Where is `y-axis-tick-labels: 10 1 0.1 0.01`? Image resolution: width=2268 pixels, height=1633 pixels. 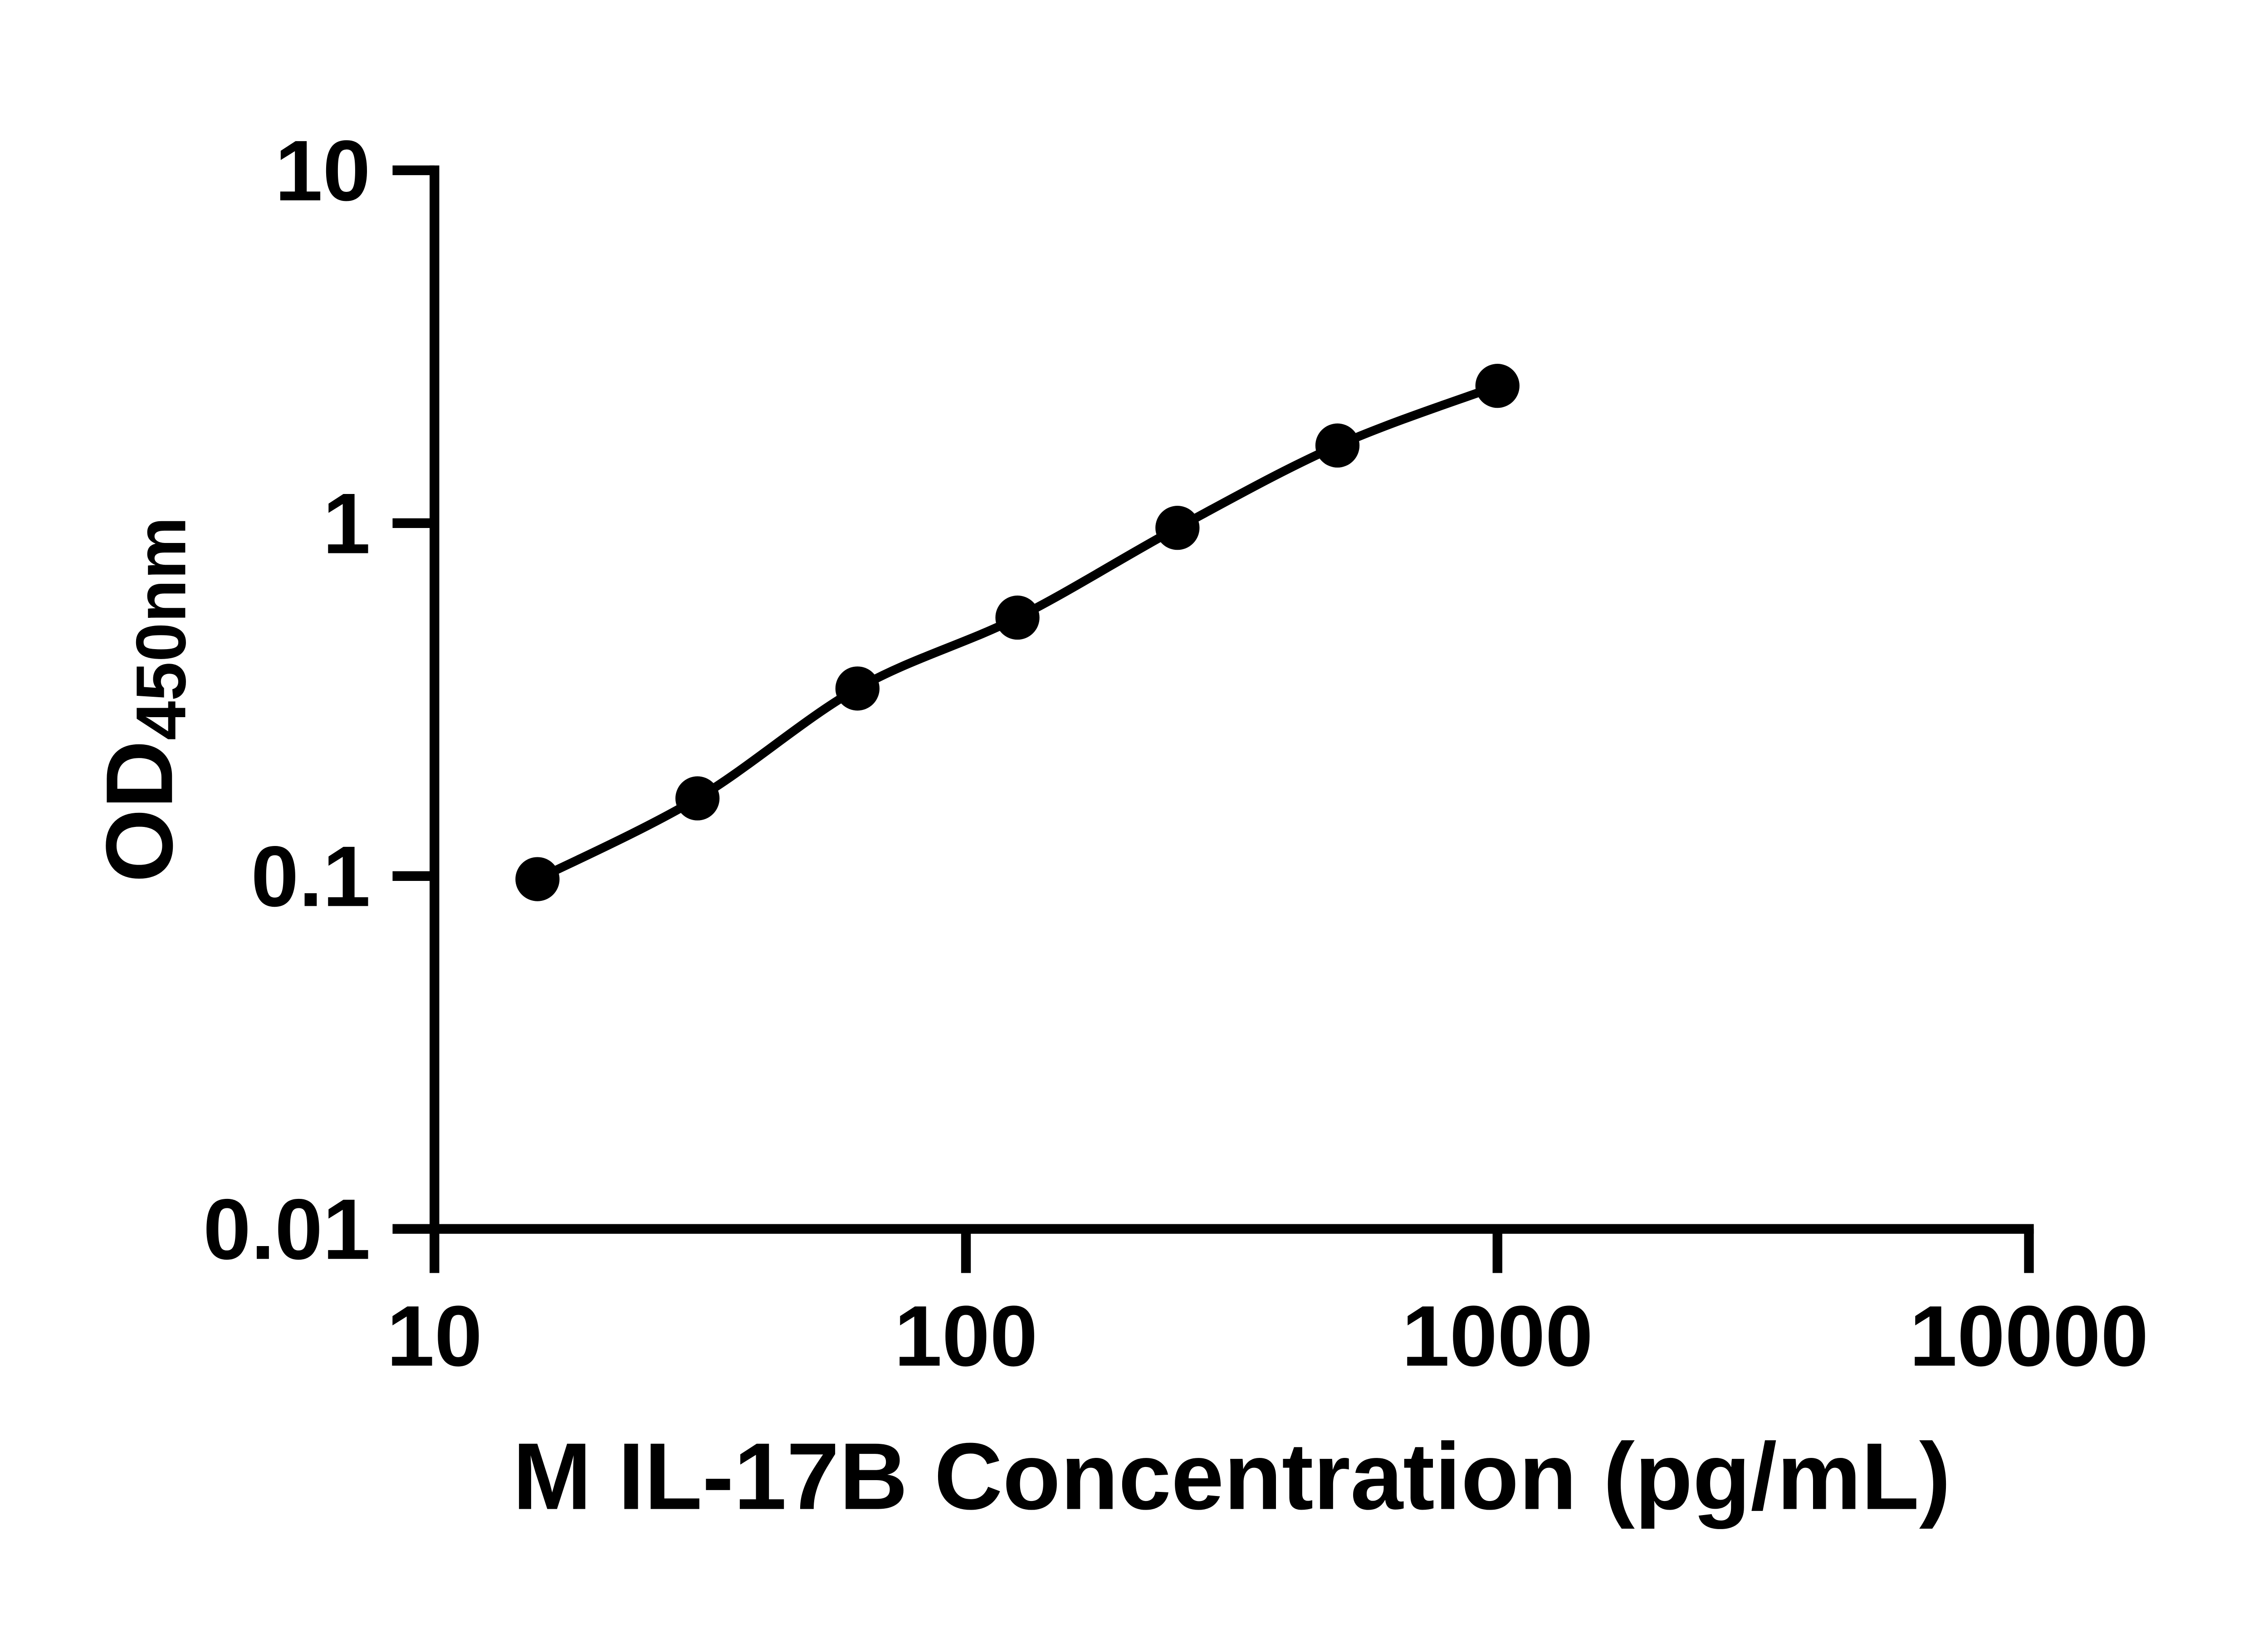
y-axis-tick-labels: 10 1 0.1 0.01 is located at coordinates (287, 700).